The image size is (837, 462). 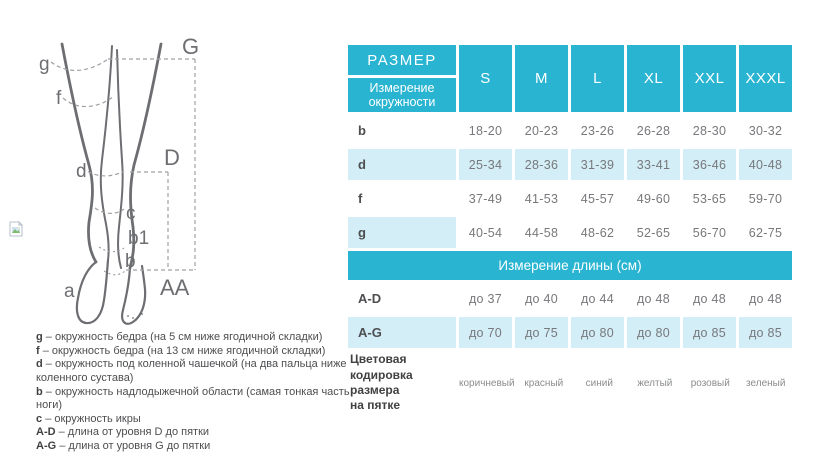 What do you see at coordinates (402, 232) in the screenshot?
I see `row-label: g` at bounding box center [402, 232].